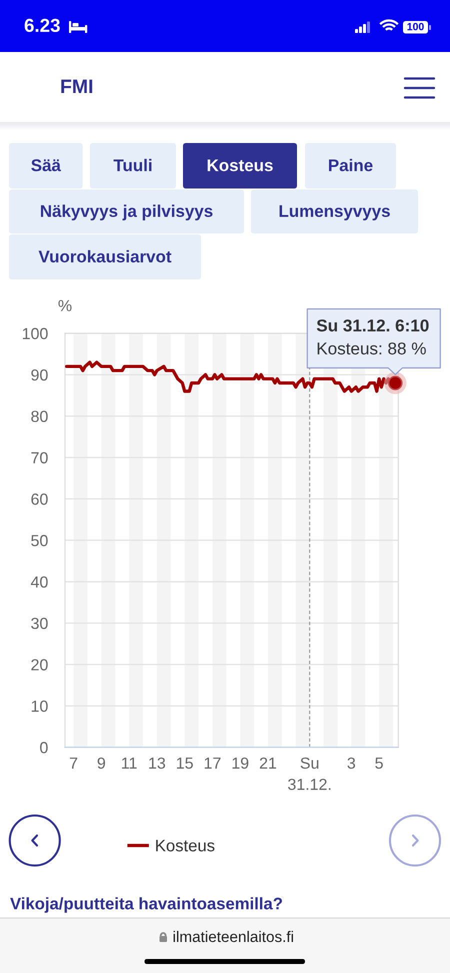  What do you see at coordinates (46, 165) in the screenshot?
I see `text: Sää` at bounding box center [46, 165].